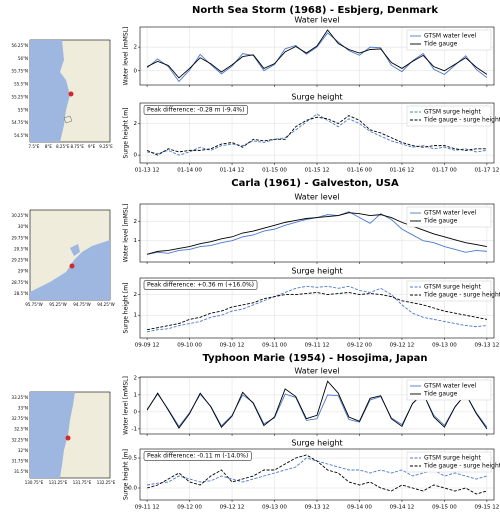 The height and width of the screenshot is (515, 500). What do you see at coordinates (317, 508) in the screenshot?
I see `x-tick-label: 09-13 12` at bounding box center [317, 508].